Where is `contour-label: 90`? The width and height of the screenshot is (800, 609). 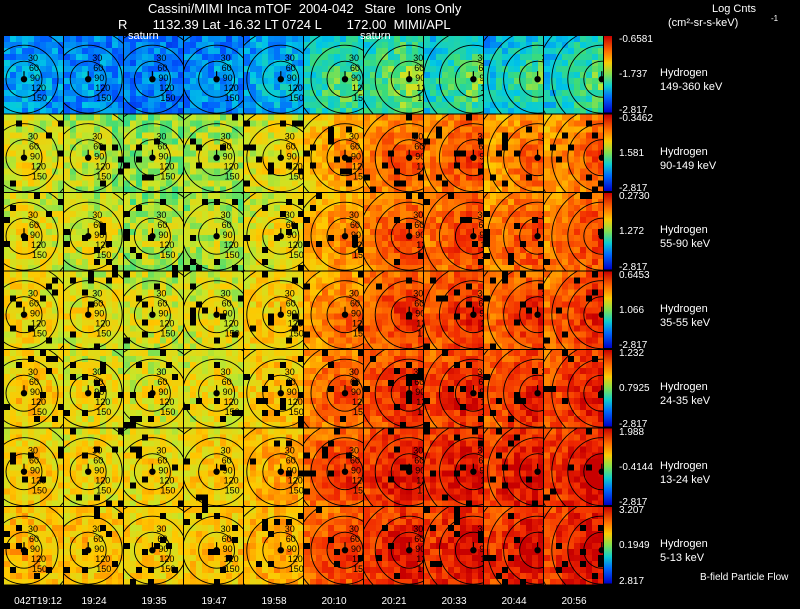 contour-label: 90 is located at coordinates (420, 235).